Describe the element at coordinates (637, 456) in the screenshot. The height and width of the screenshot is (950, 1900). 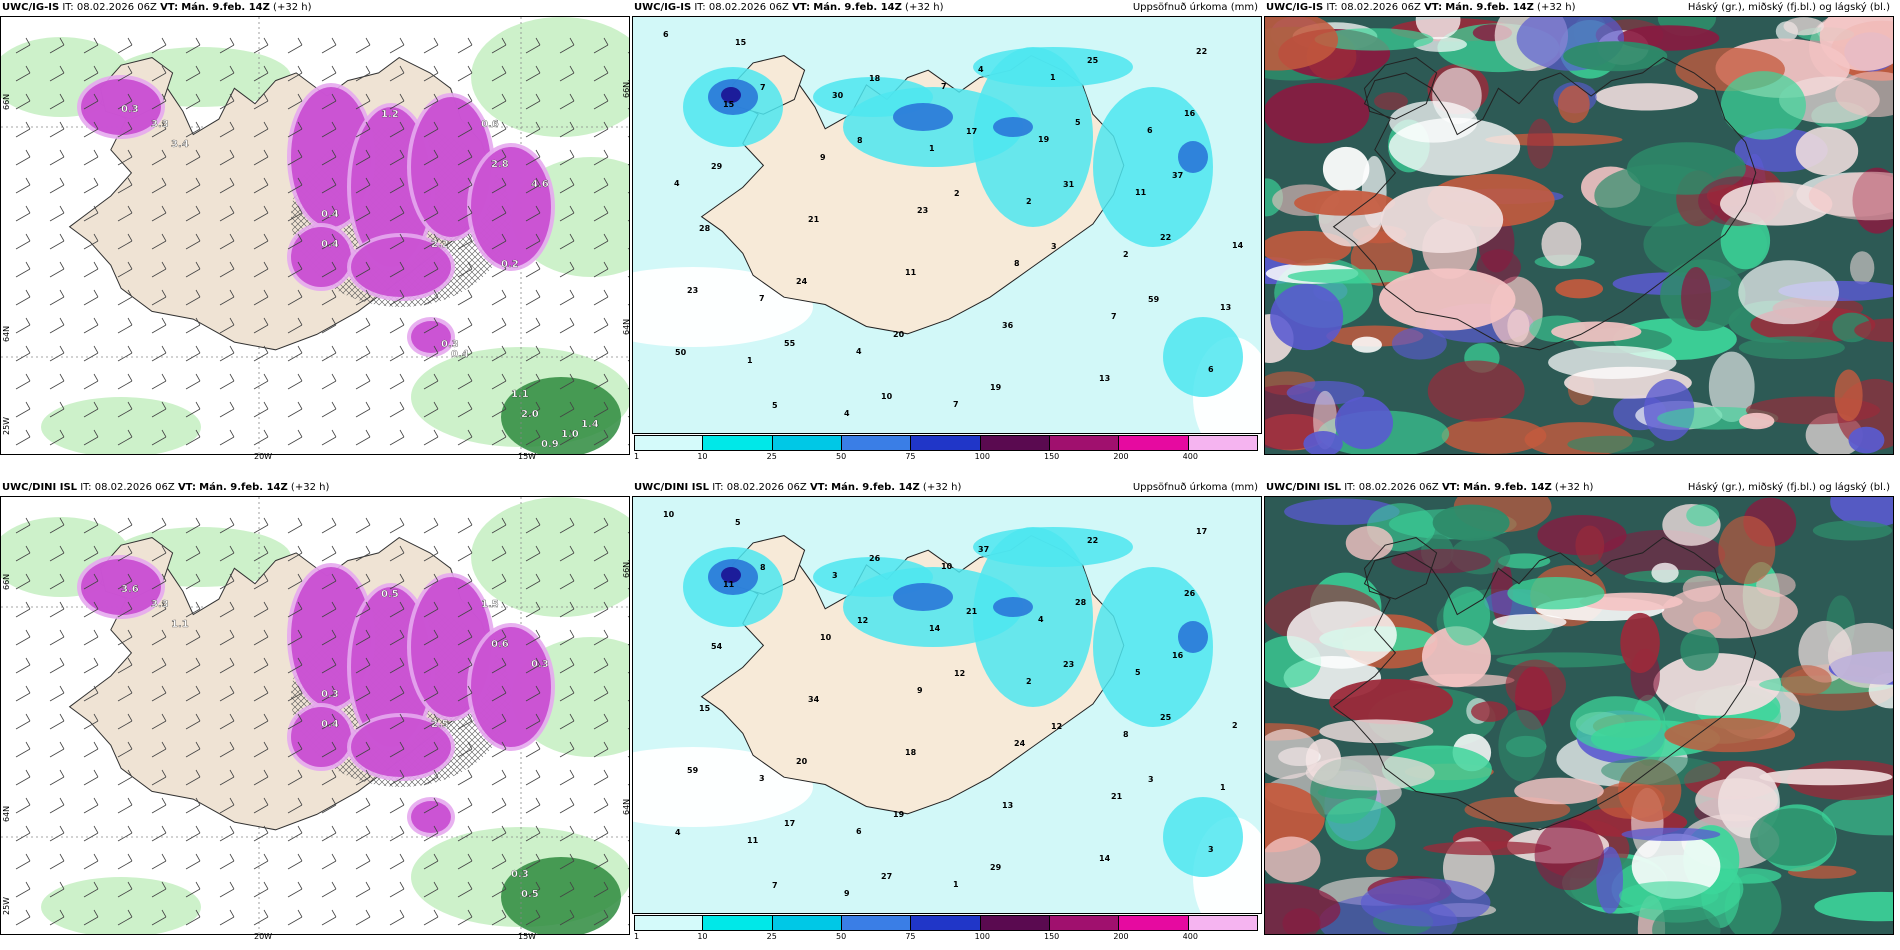
I see `colorbar-label: 1` at that location.